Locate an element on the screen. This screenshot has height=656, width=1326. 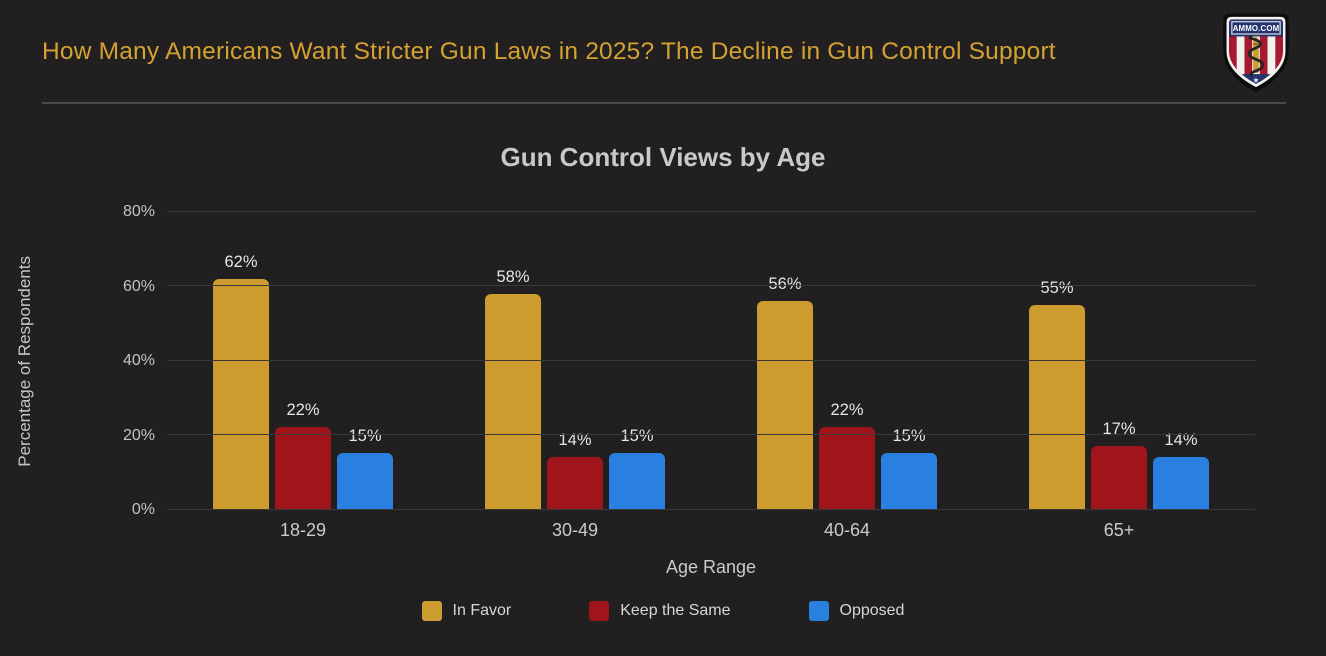
bar-keep-the-same-65+: 17% is located at coordinates (1119, 360).